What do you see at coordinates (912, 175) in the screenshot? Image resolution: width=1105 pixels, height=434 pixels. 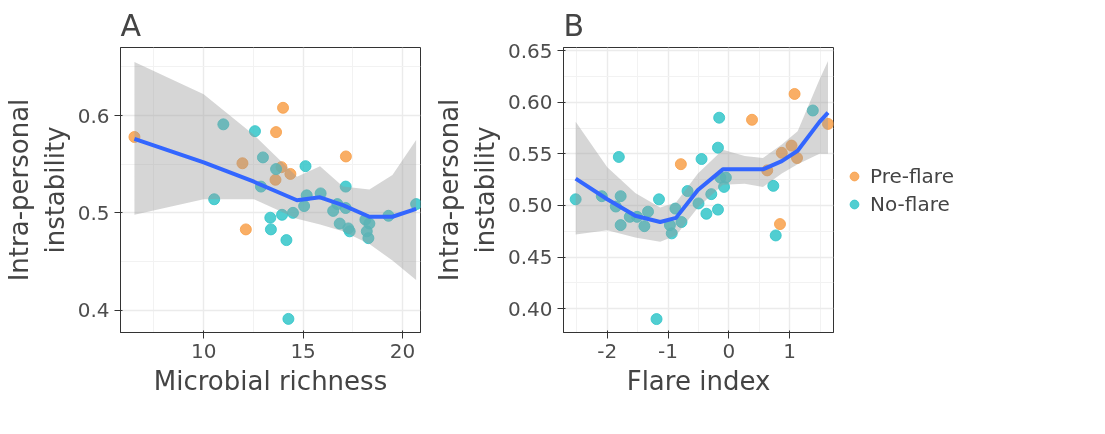 I see `legend-label: Pre-flare` at bounding box center [912, 175].